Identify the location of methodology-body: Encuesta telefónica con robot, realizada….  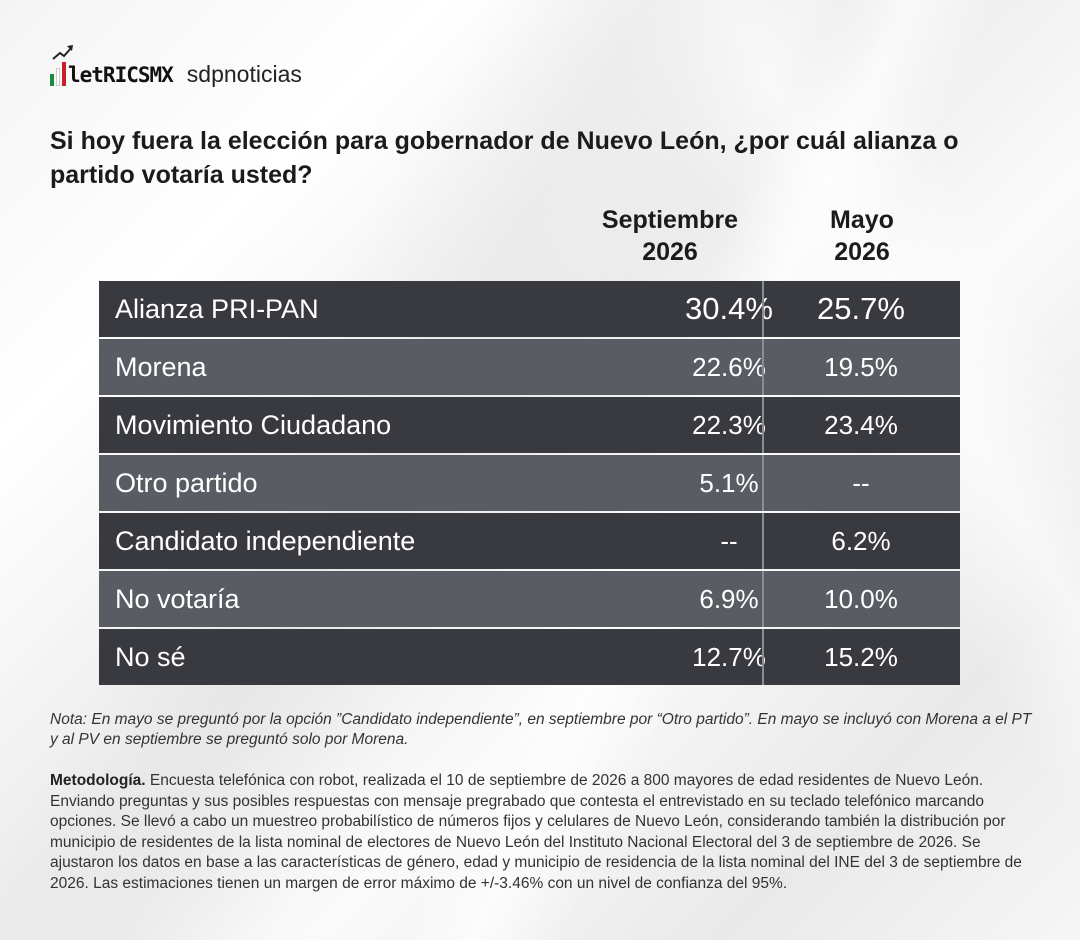
(536, 832).